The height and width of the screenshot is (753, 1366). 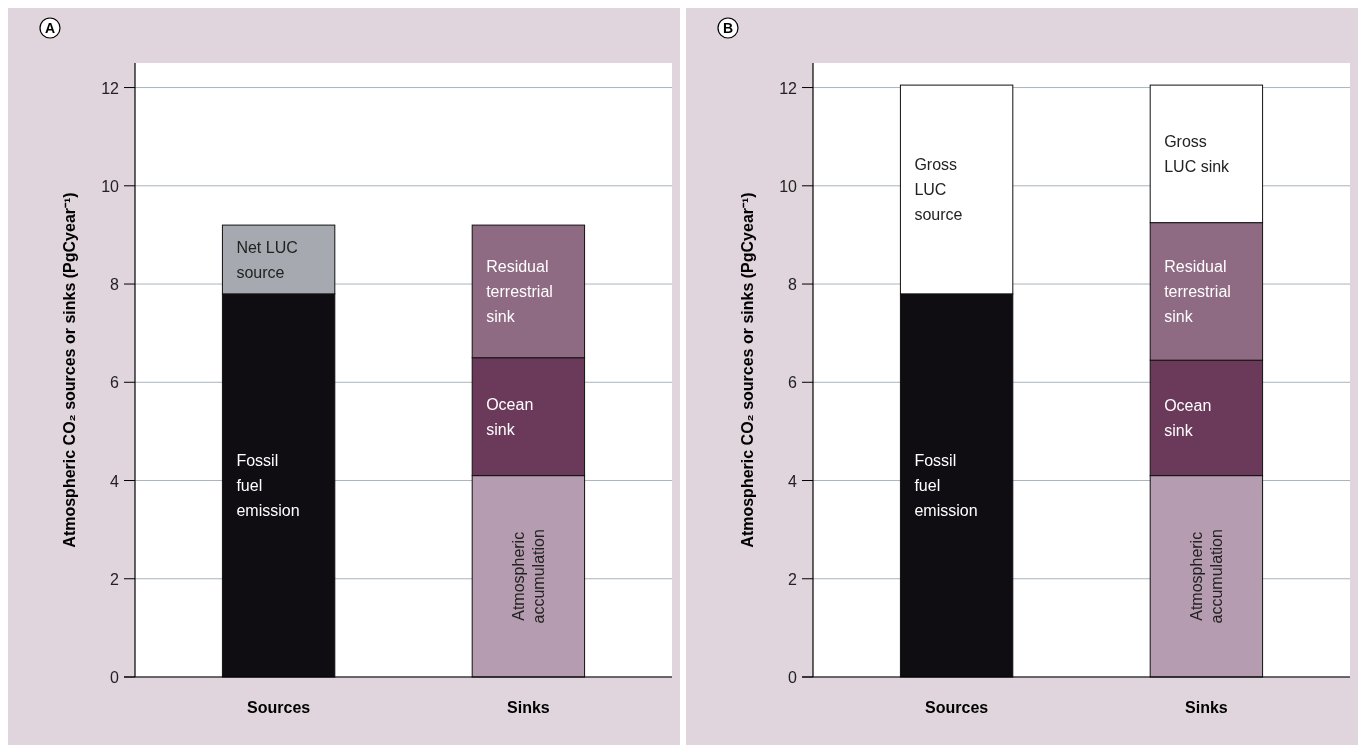 What do you see at coordinates (728, 28) in the screenshot?
I see `chart-title: B` at bounding box center [728, 28].